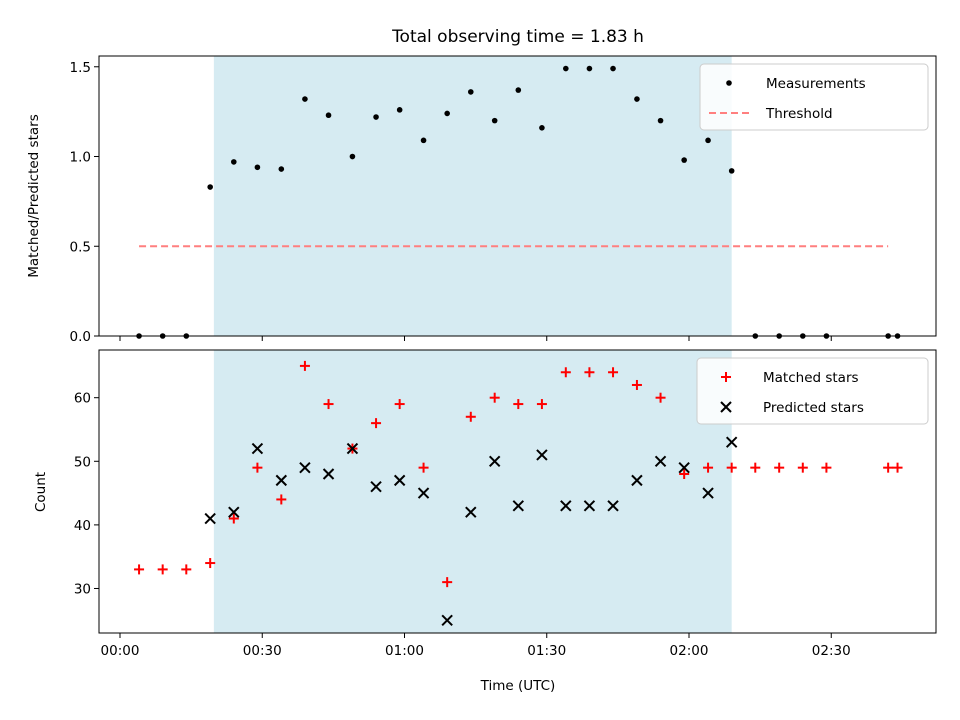 The image size is (960, 720). What do you see at coordinates (517, 37) in the screenshot?
I see `chart-title: Total observing time = 1.83 h` at bounding box center [517, 37].